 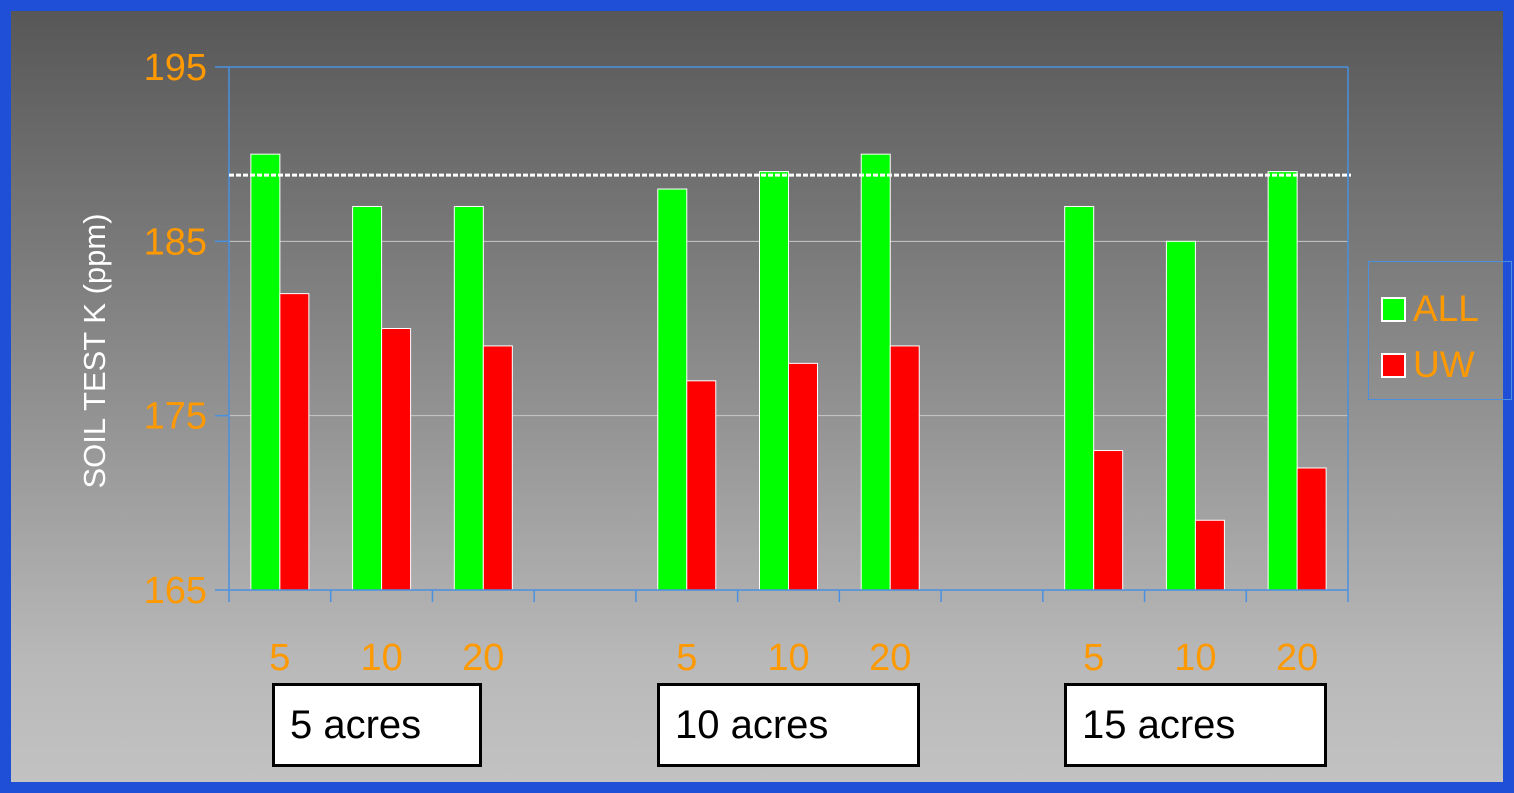 I want to click on legend-swatch-all, so click(x=1393, y=309).